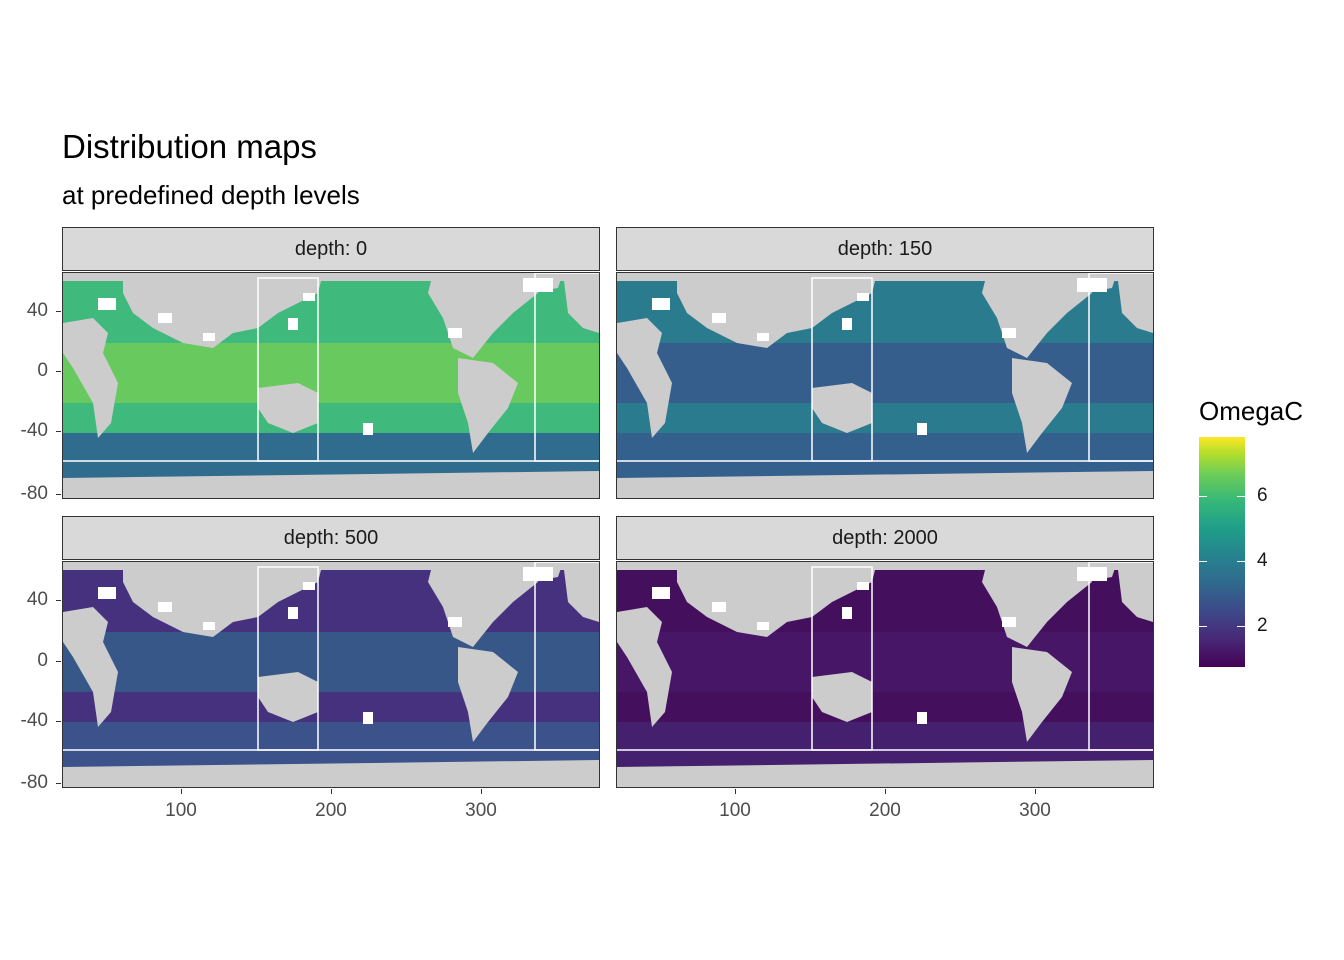  Describe the element at coordinates (885, 249) in the screenshot. I see `facet-strip-label: depth: 150` at that location.